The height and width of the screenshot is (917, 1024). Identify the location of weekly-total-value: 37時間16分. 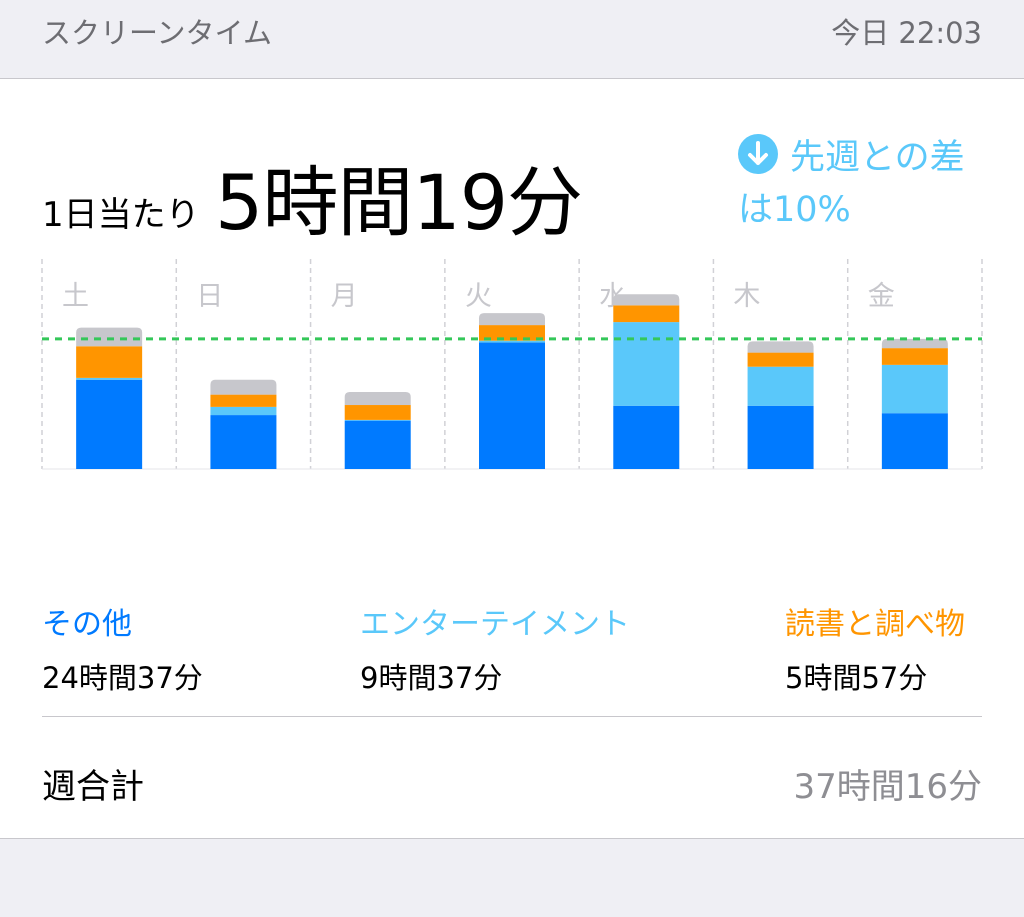
(887, 787).